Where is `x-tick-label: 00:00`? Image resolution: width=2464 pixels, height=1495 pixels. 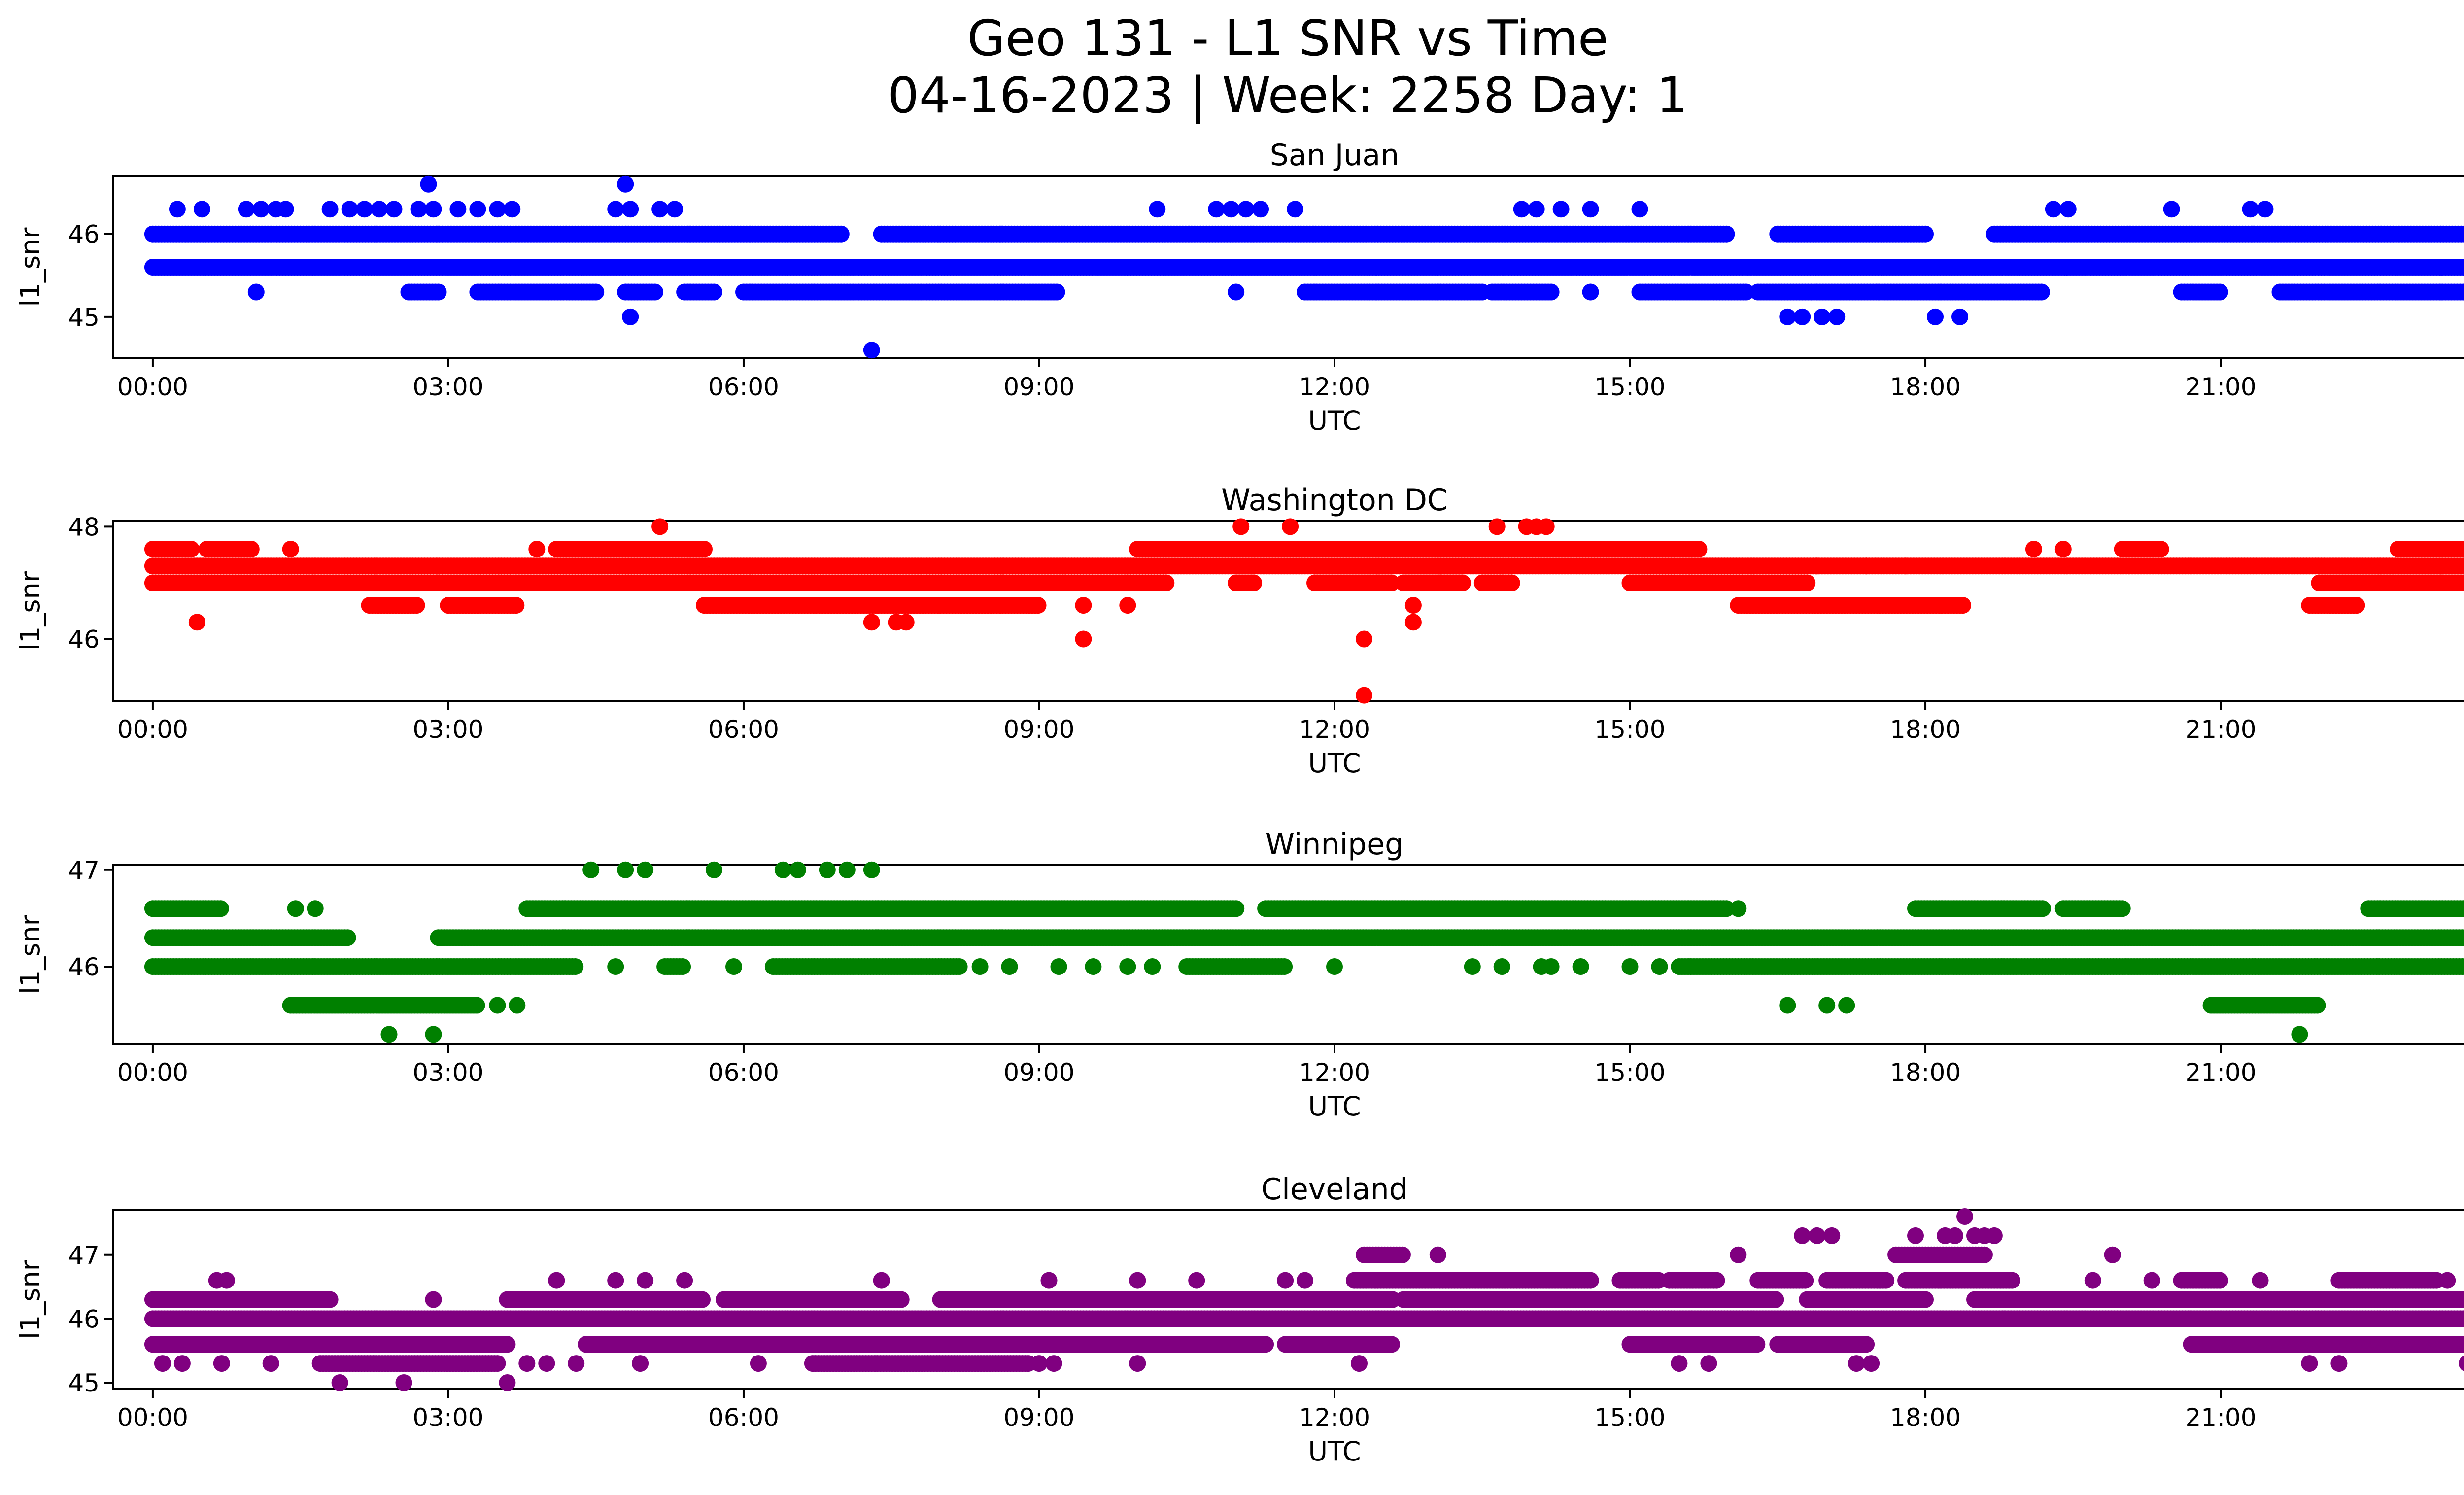
x-tick-label: 00:00 is located at coordinates (152, 387).